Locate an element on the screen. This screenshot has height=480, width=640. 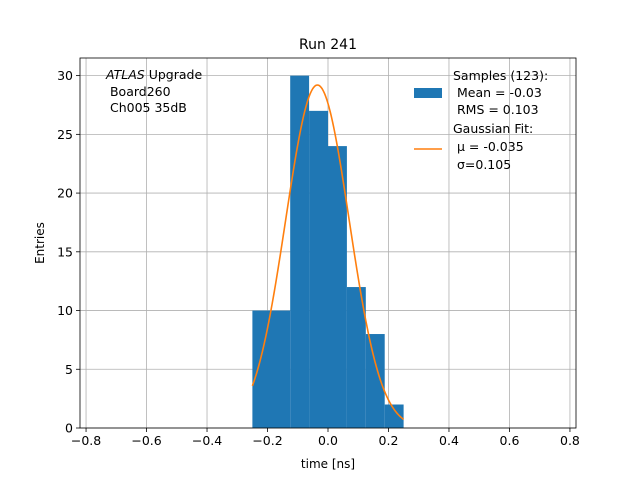
x-tick-label: 0.8 is located at coordinates (570, 440).